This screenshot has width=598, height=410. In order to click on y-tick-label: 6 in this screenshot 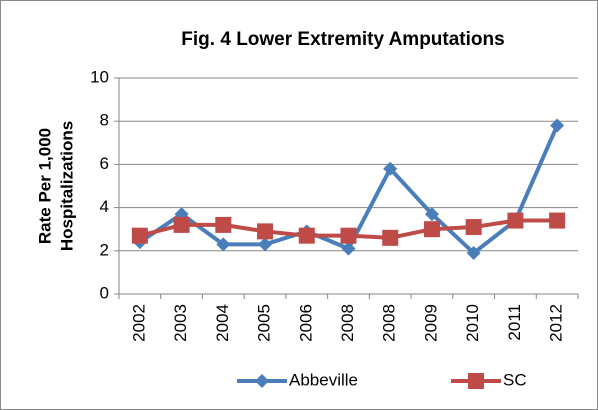, I will do `click(104, 163)`.